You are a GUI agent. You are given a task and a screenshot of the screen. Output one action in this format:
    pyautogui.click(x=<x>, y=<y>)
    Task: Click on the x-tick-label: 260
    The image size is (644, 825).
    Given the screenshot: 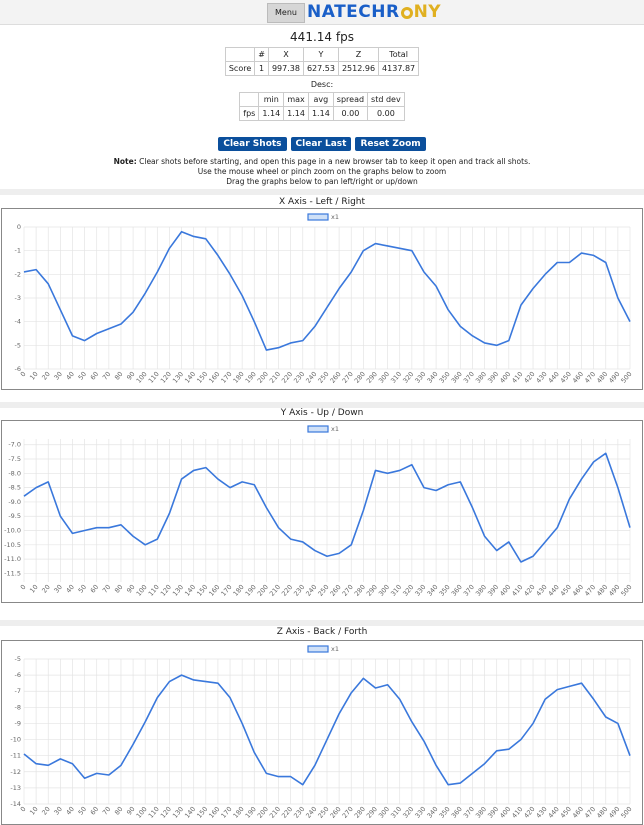 What is the action you would take?
    pyautogui.click(x=336, y=377)
    